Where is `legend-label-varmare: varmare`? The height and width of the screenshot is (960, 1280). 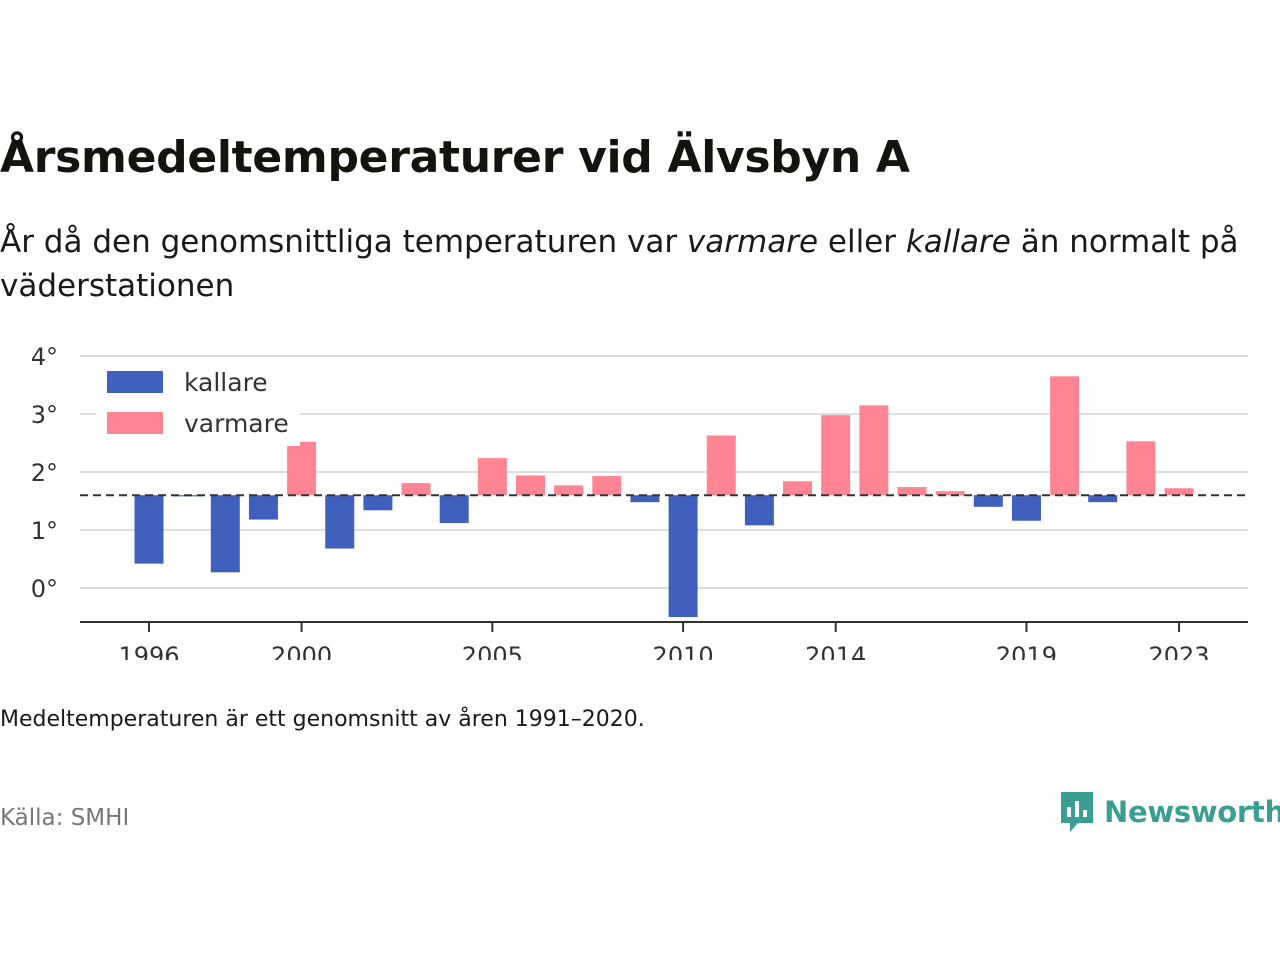 legend-label-varmare: varmare is located at coordinates (236, 423).